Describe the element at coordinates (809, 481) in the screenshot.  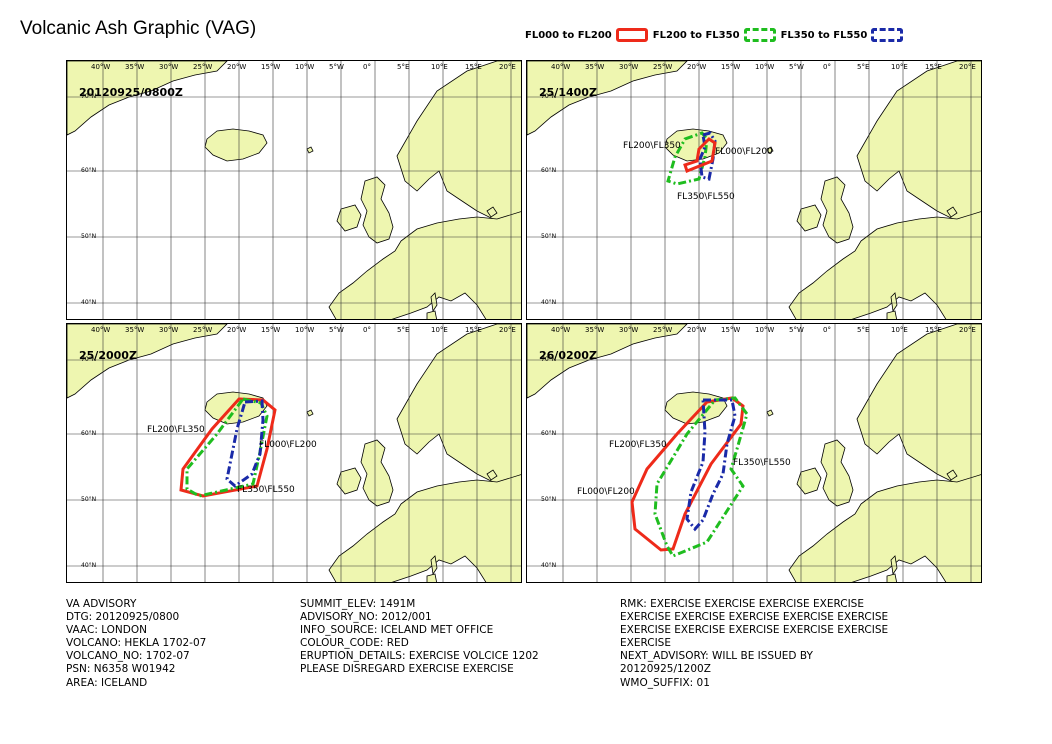
I see `ireland-land` at that location.